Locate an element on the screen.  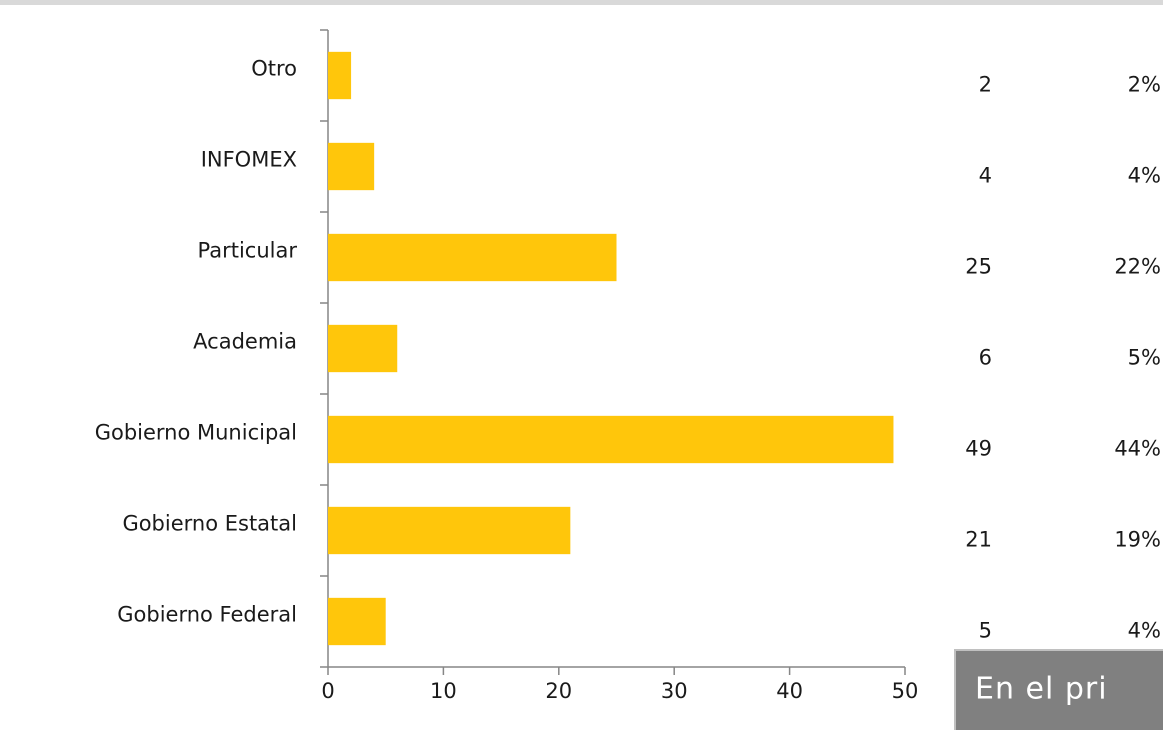
y-tick-label: Gobierno Municipal is located at coordinates (196, 433).